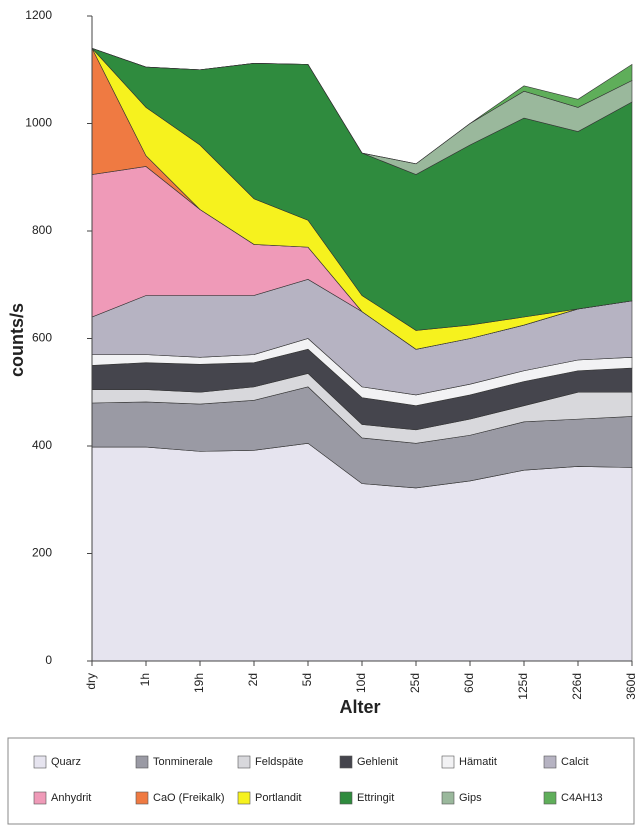 Image resolution: width=640 pixels, height=831 pixels. What do you see at coordinates (48, 660) in the screenshot?
I see `y-tick-label: 0` at bounding box center [48, 660].